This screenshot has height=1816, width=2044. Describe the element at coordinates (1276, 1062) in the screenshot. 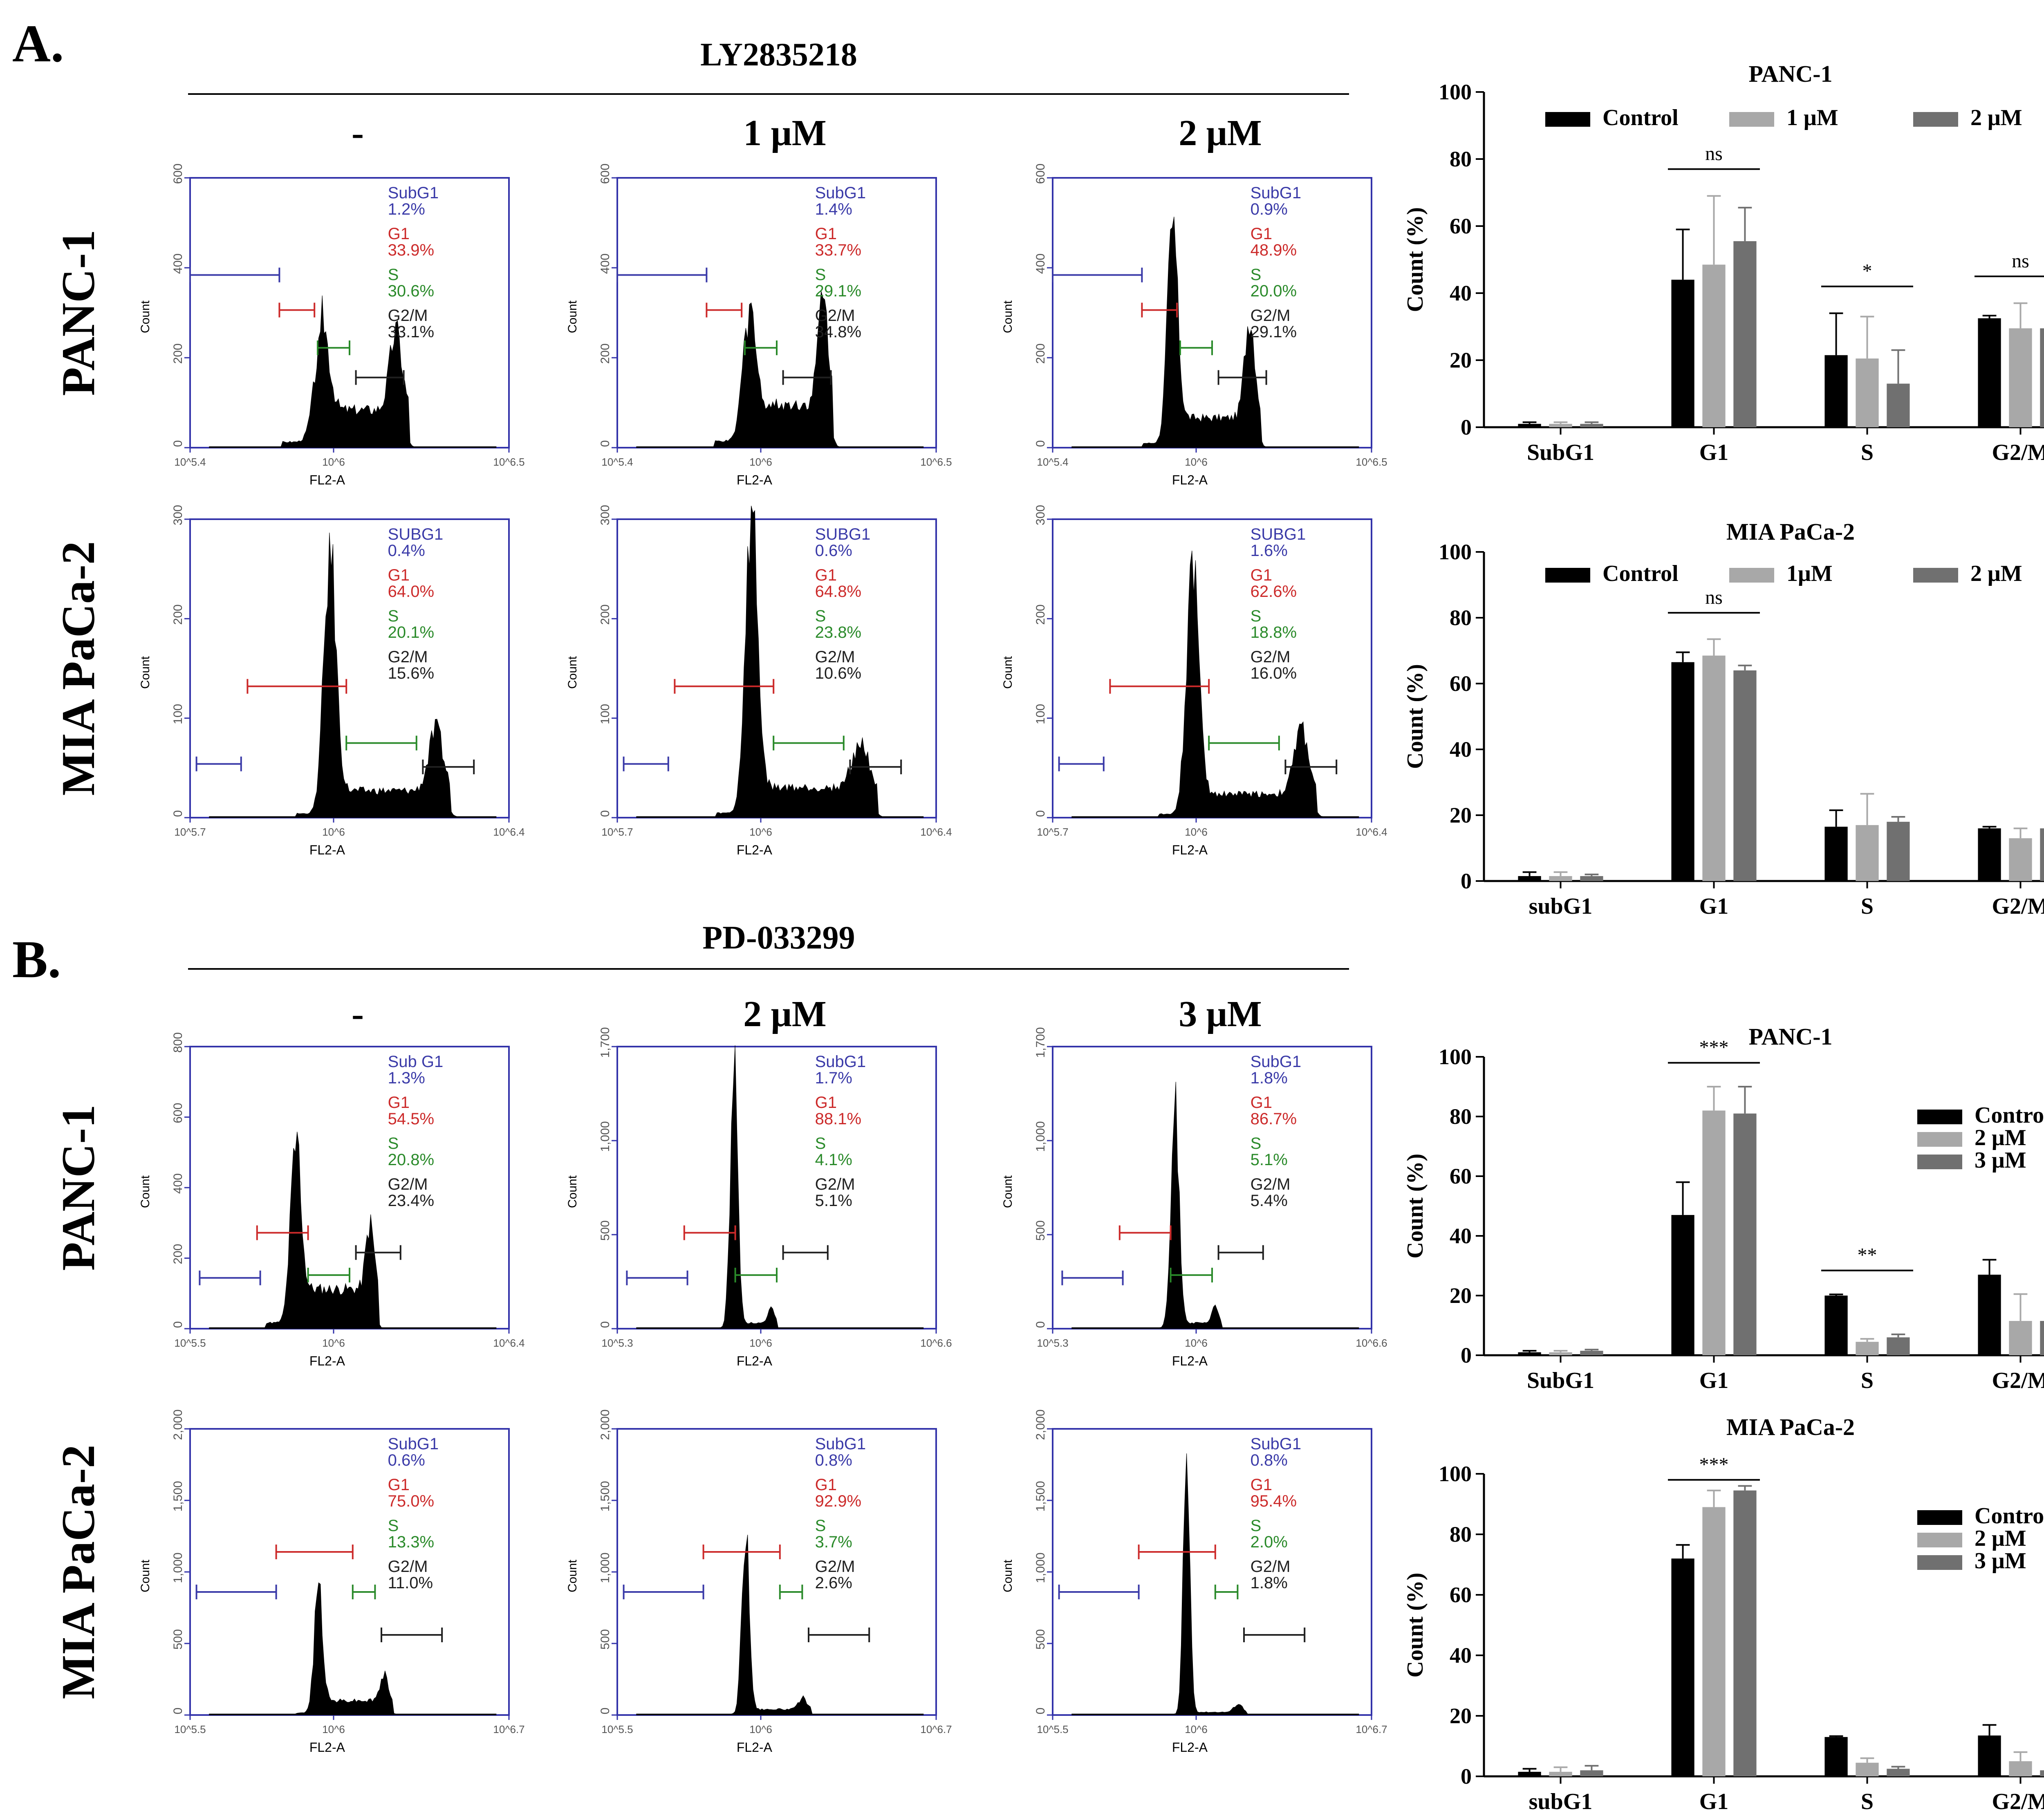

I see `gate-stat-name: SubG1` at that location.